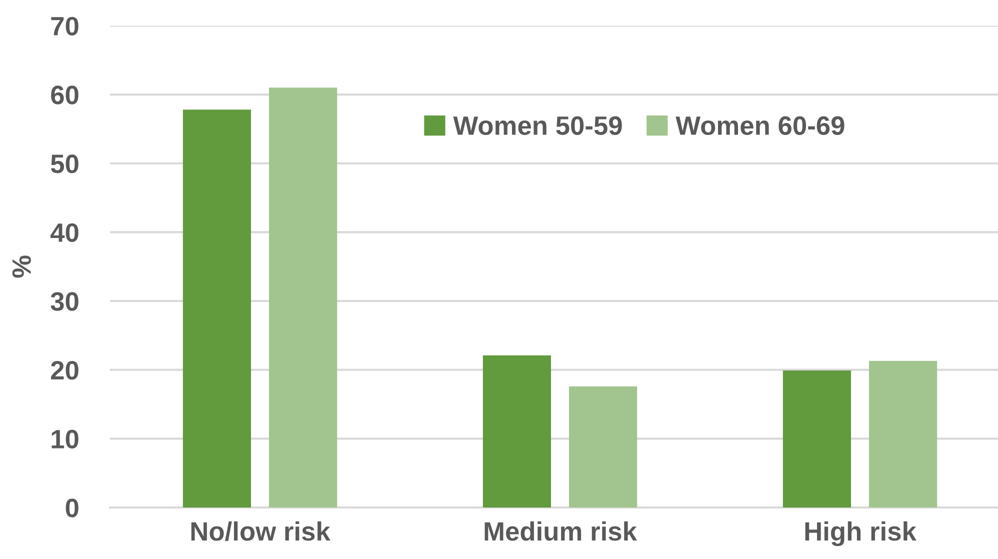 The image size is (998, 559). What do you see at coordinates (537, 125) in the screenshot?
I see `legend-label: Women 50-59` at bounding box center [537, 125].